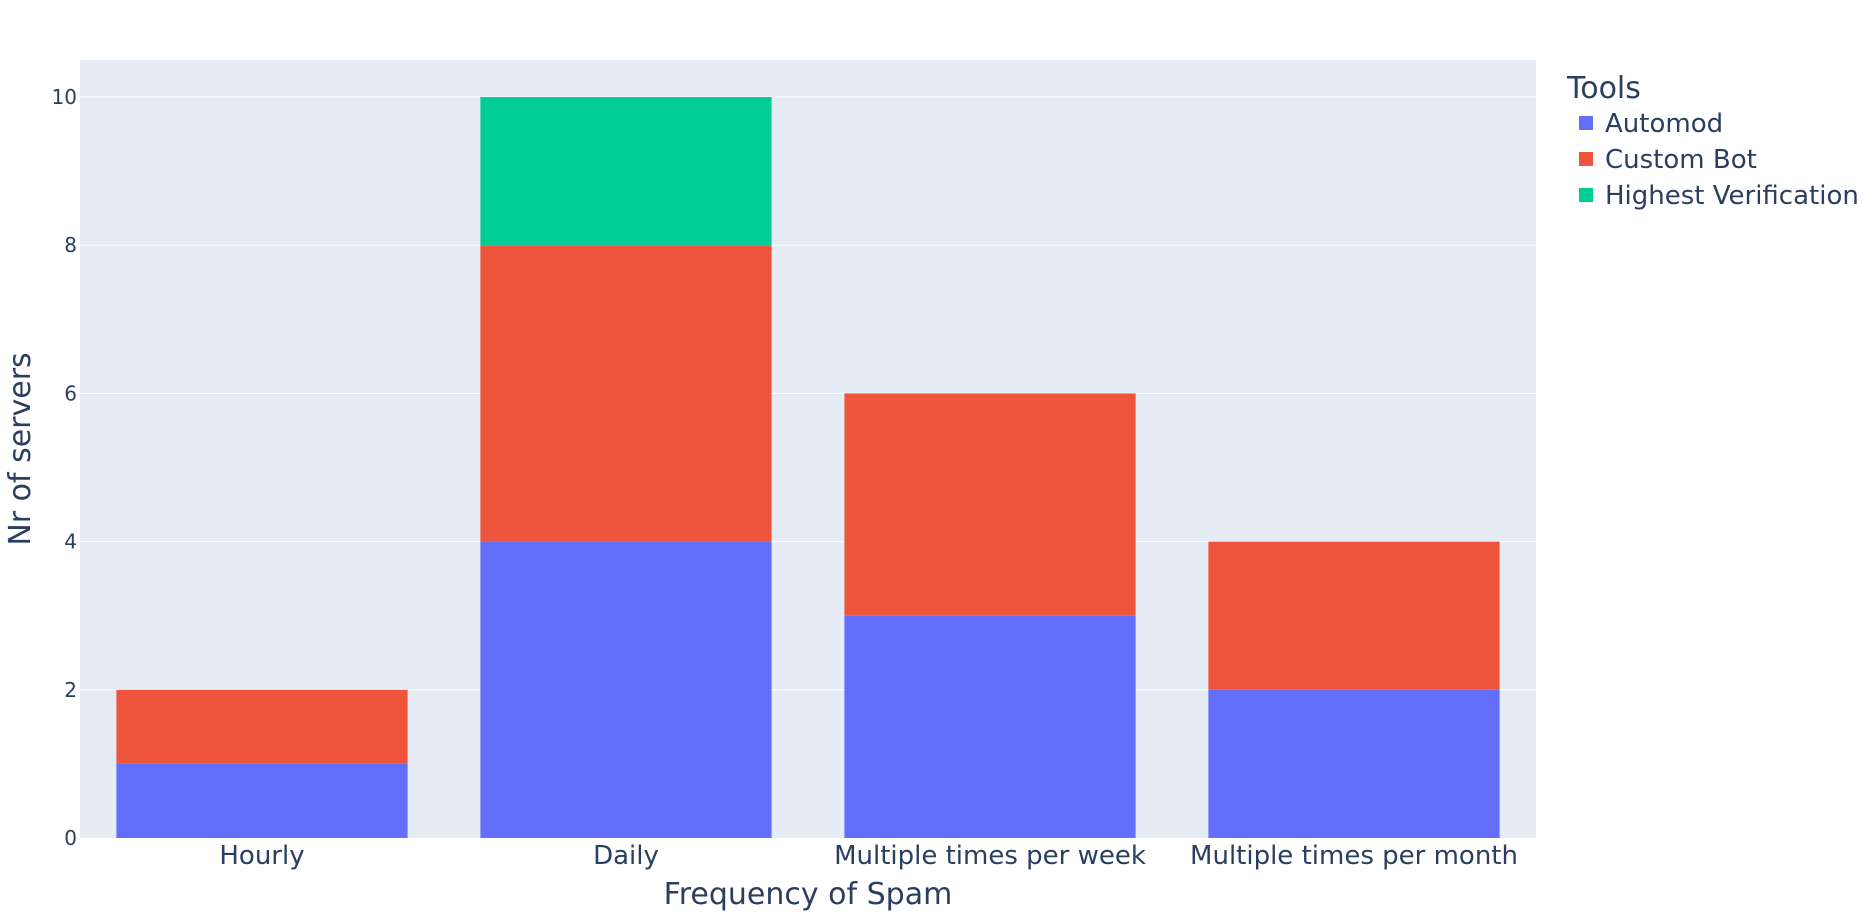  I want to click on legend-label: Custom Bot, so click(1681, 160).